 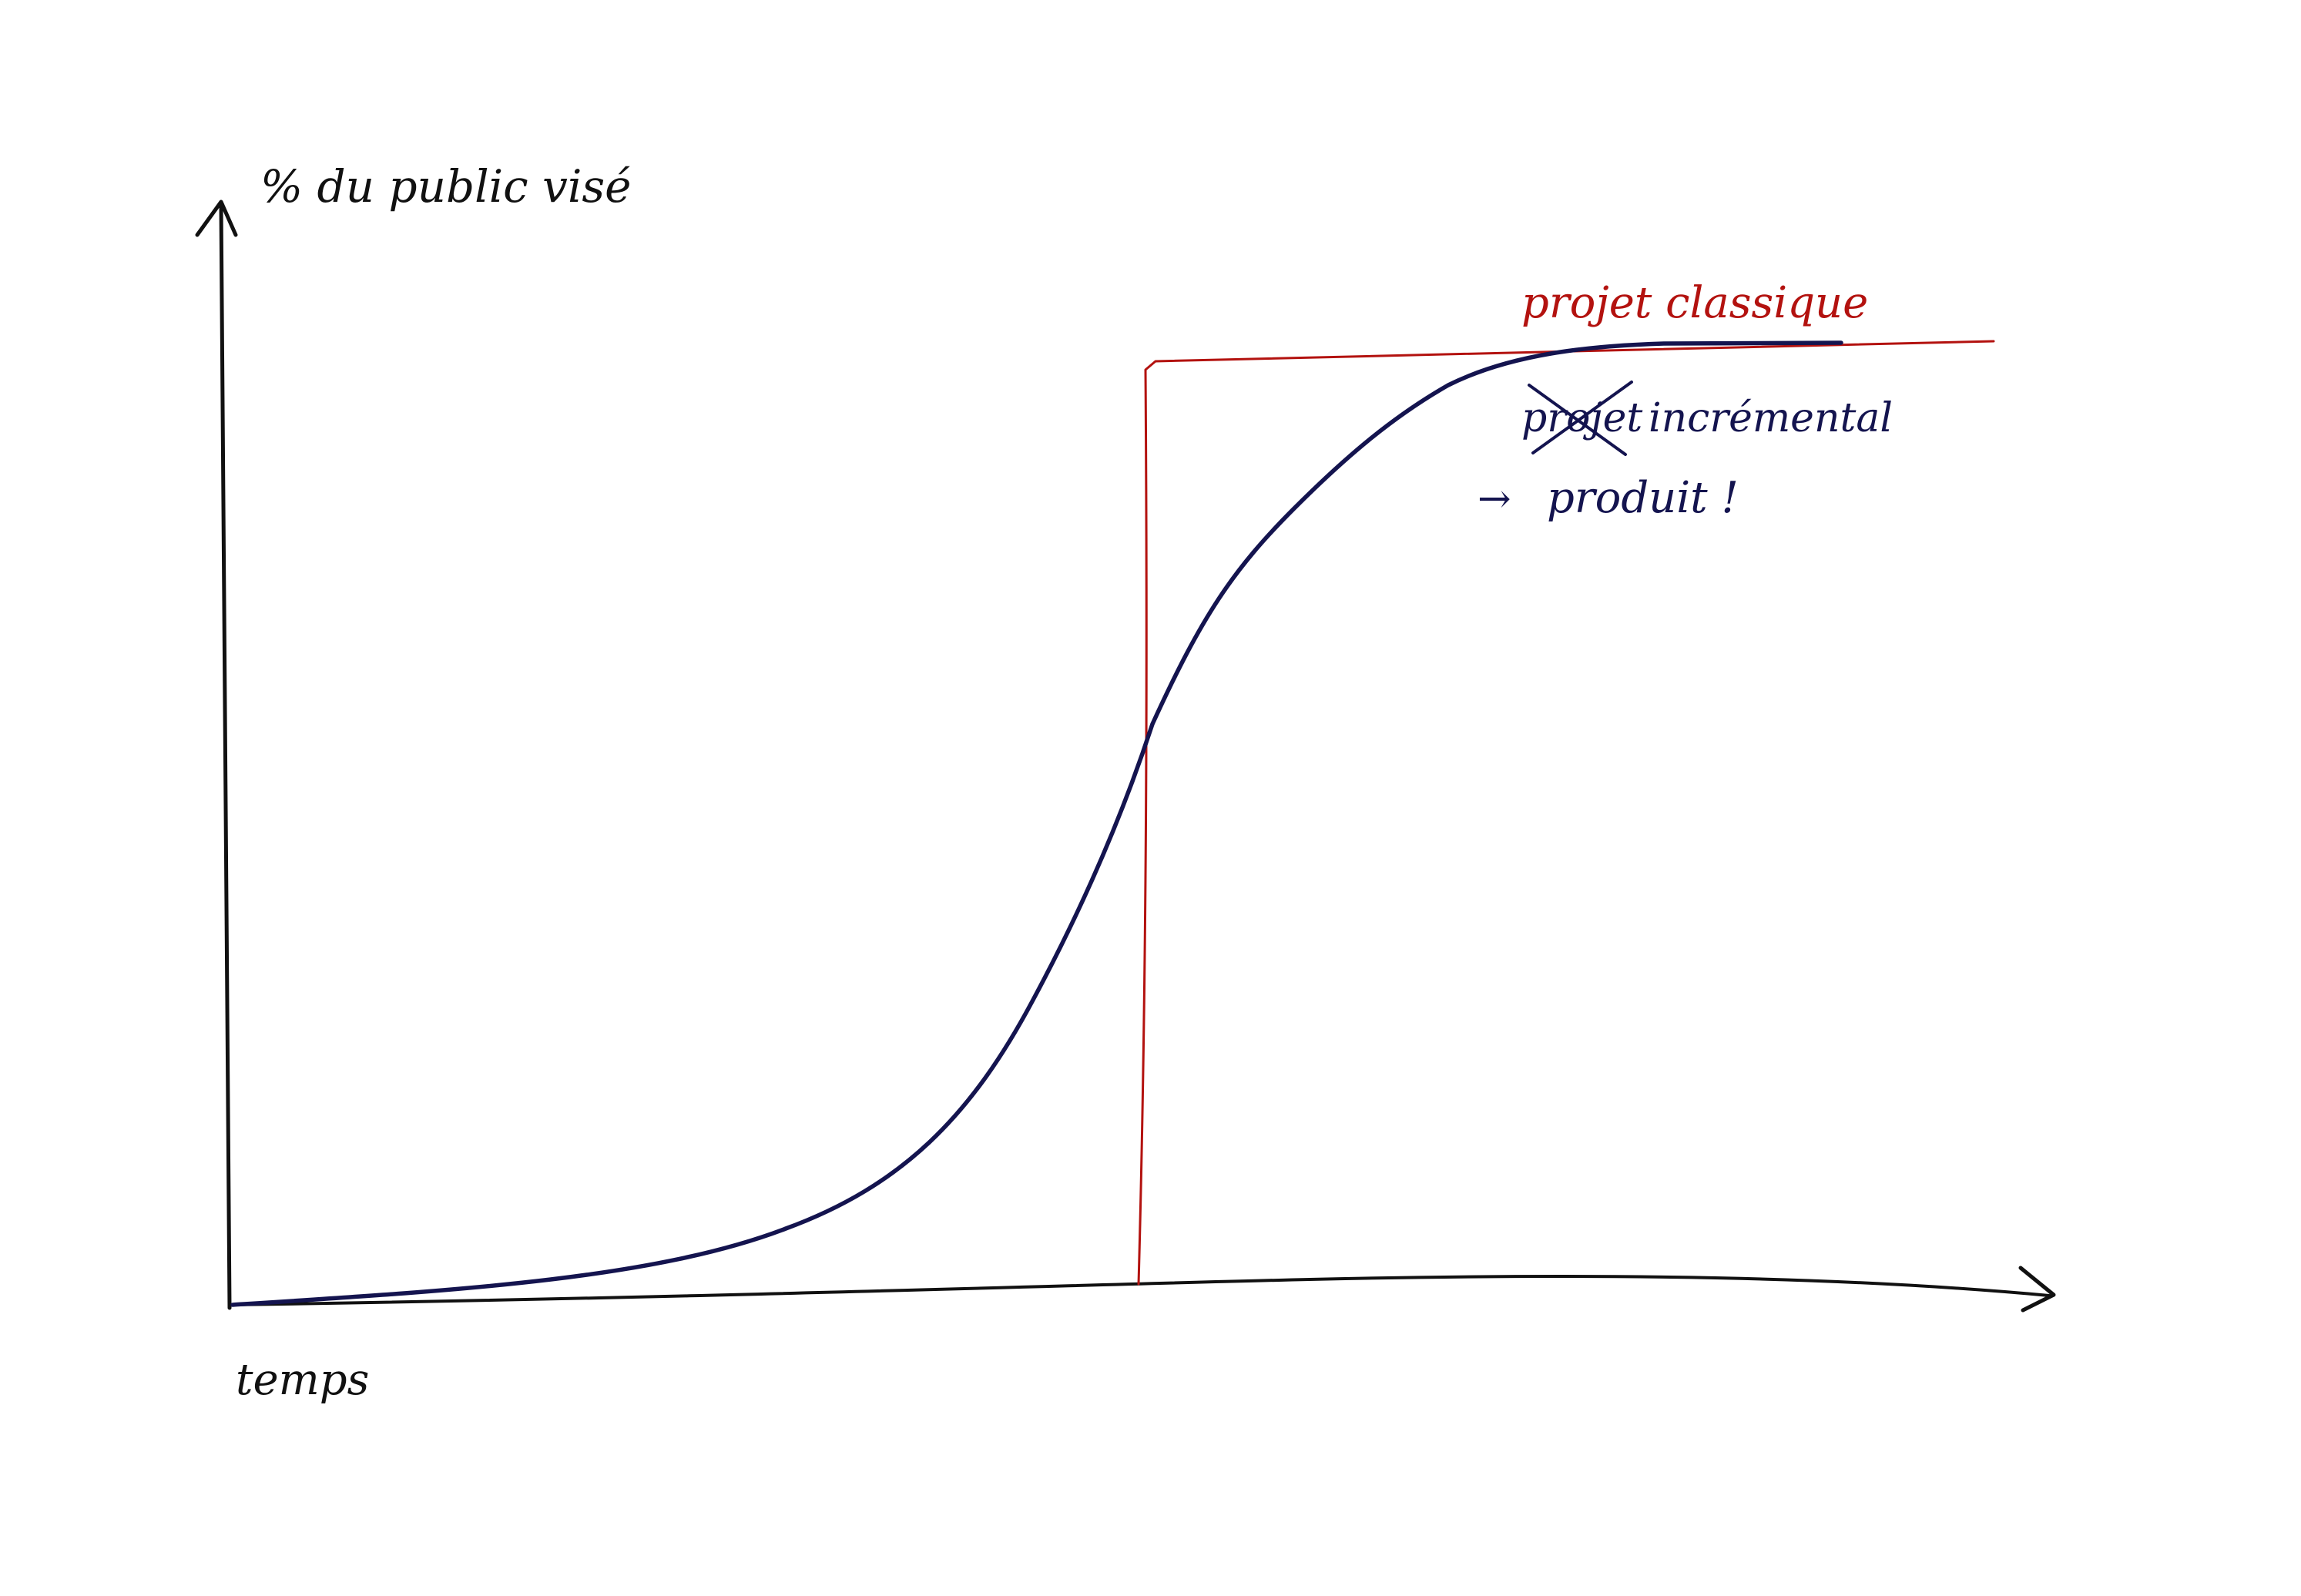 I want to click on classic-project-label: projet classique, so click(x=1694, y=303).